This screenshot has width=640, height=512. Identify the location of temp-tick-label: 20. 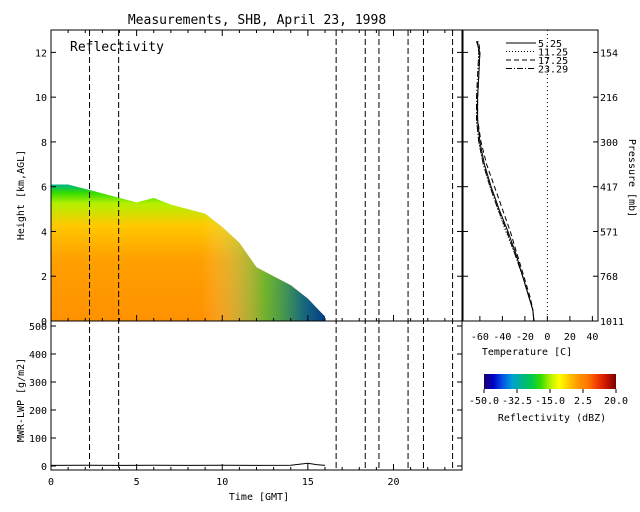
(570, 337).